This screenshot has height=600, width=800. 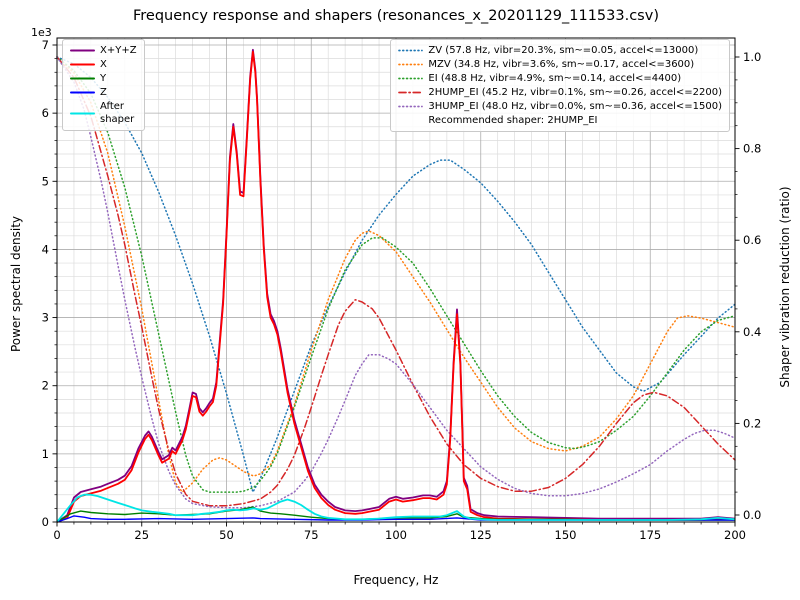 I want to click on y-left-tick-label: 3, so click(x=45, y=318).